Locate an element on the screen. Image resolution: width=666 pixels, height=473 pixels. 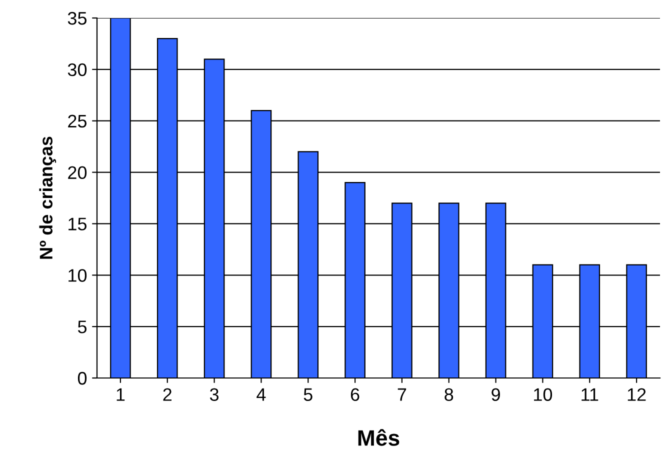
y-tick-label: 30 is located at coordinates (77, 69).